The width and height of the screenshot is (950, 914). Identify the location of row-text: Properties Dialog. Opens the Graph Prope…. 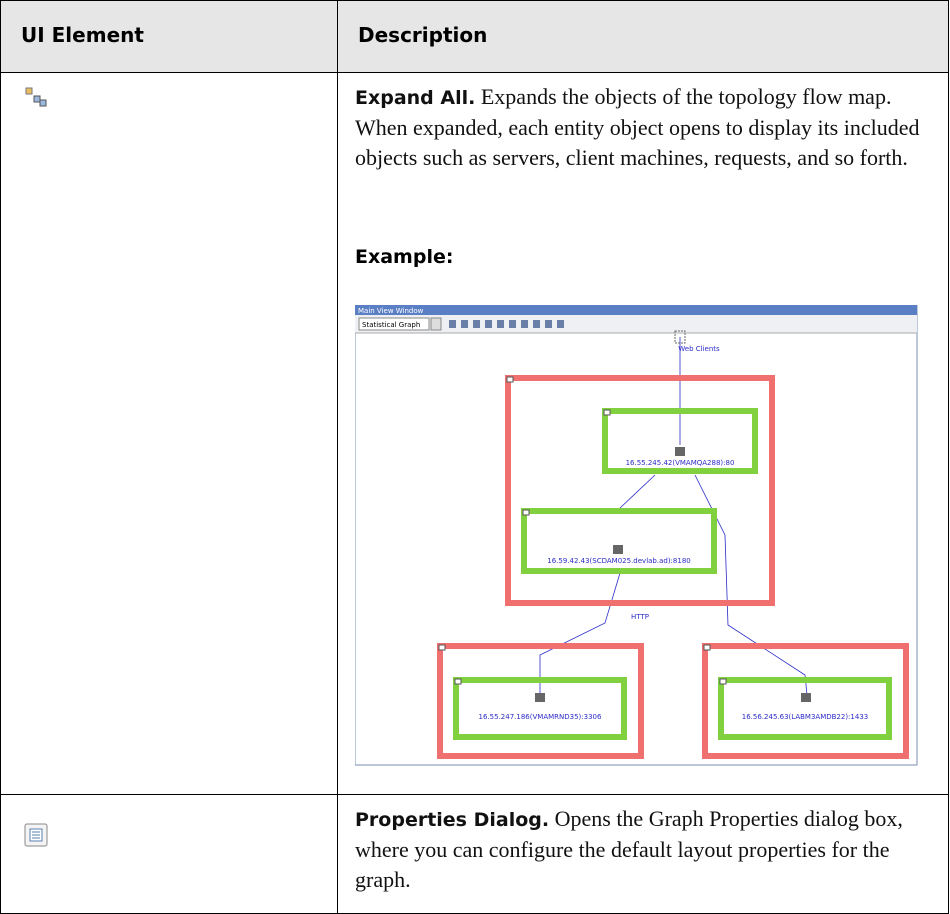
(642, 849).